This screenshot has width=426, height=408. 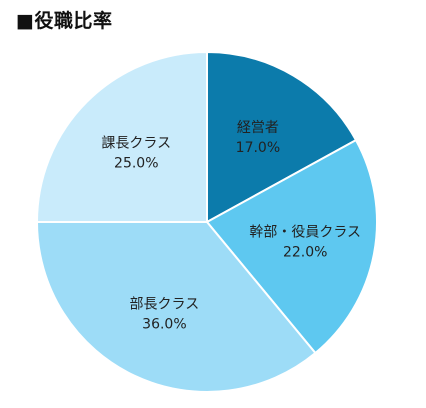 I want to click on slice-category-label: 課長クラス, so click(x=136, y=143).